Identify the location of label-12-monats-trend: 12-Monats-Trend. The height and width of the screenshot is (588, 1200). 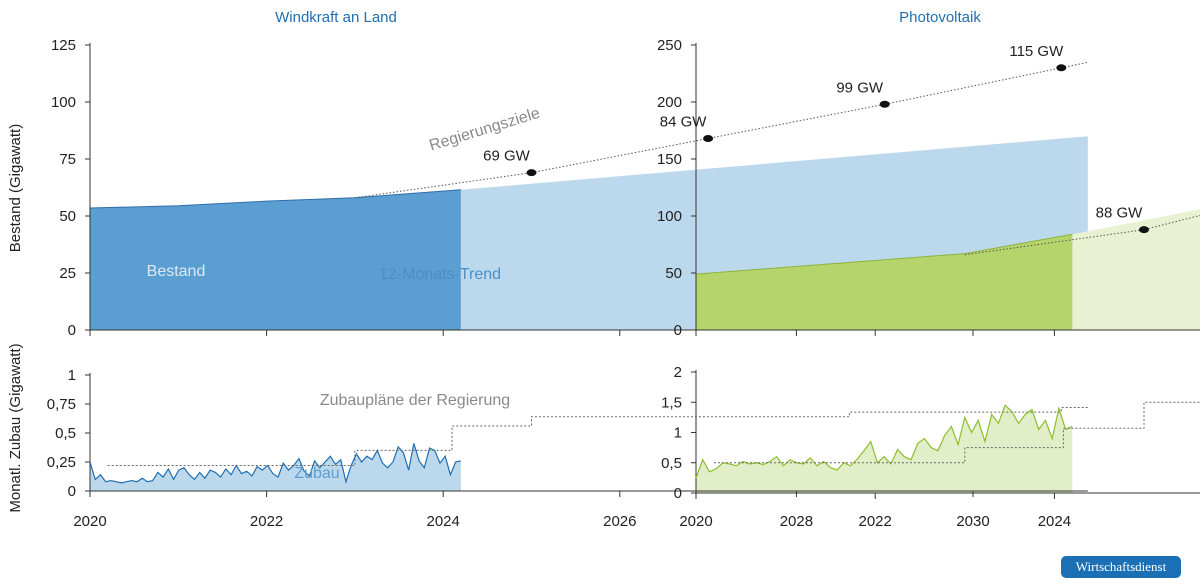
(440, 274).